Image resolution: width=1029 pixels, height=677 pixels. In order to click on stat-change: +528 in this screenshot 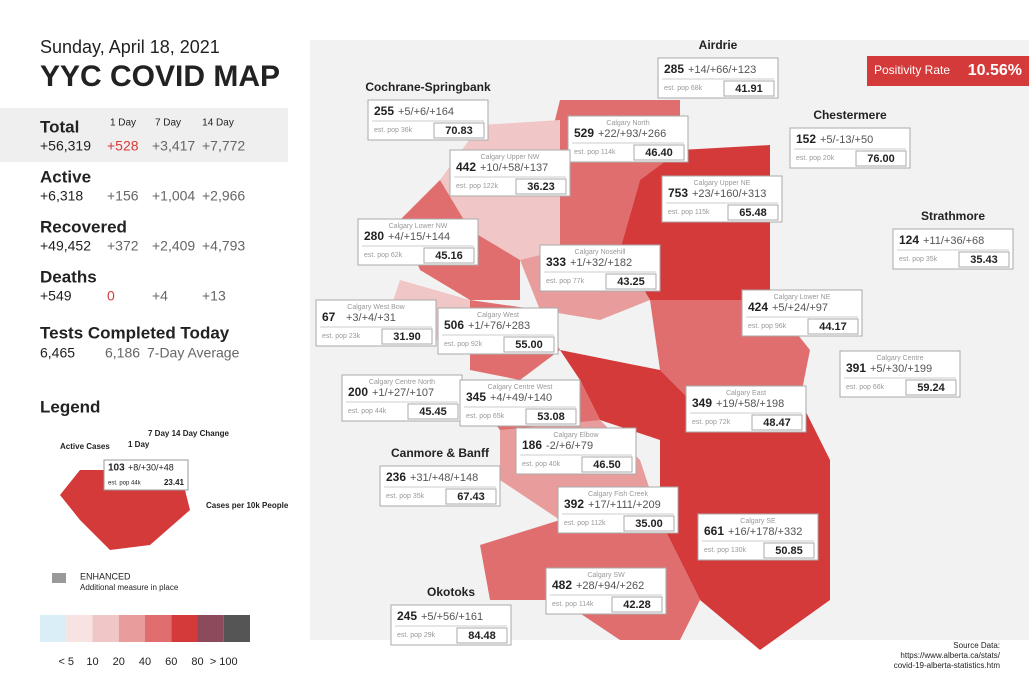, I will do `click(123, 146)`.